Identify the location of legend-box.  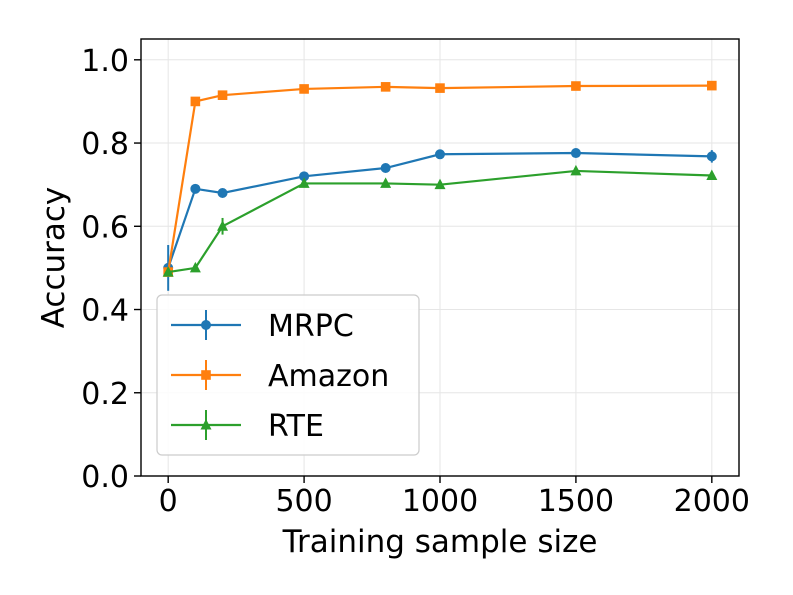
(288, 375).